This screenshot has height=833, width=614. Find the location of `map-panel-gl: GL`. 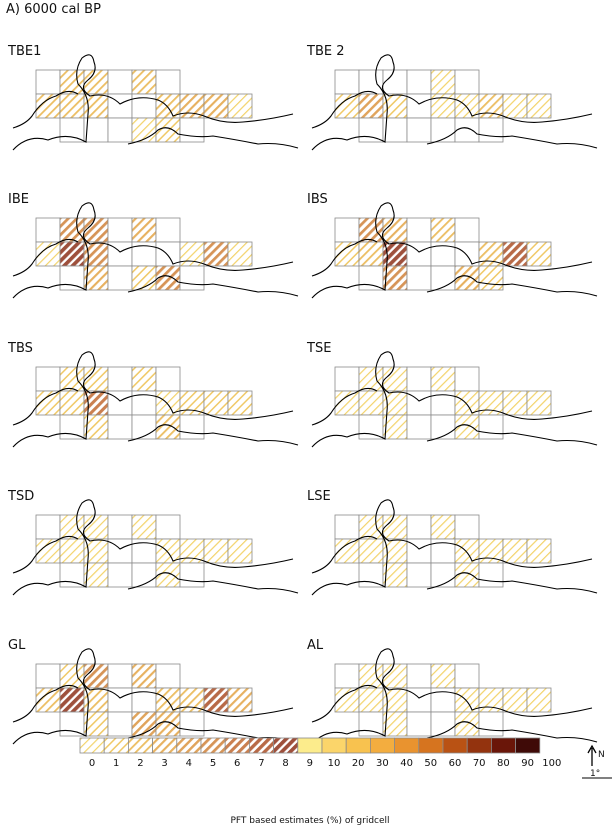

map-panel-gl: GL is located at coordinates (158, 697).